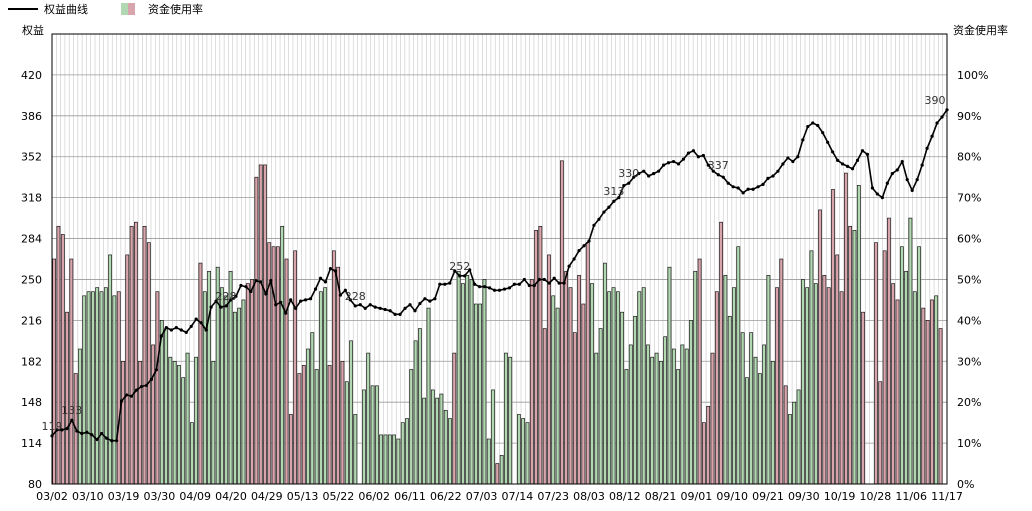  What do you see at coordinates (732, 496) in the screenshot?
I see `x-axis-tick-label: 09/10` at bounding box center [732, 496].